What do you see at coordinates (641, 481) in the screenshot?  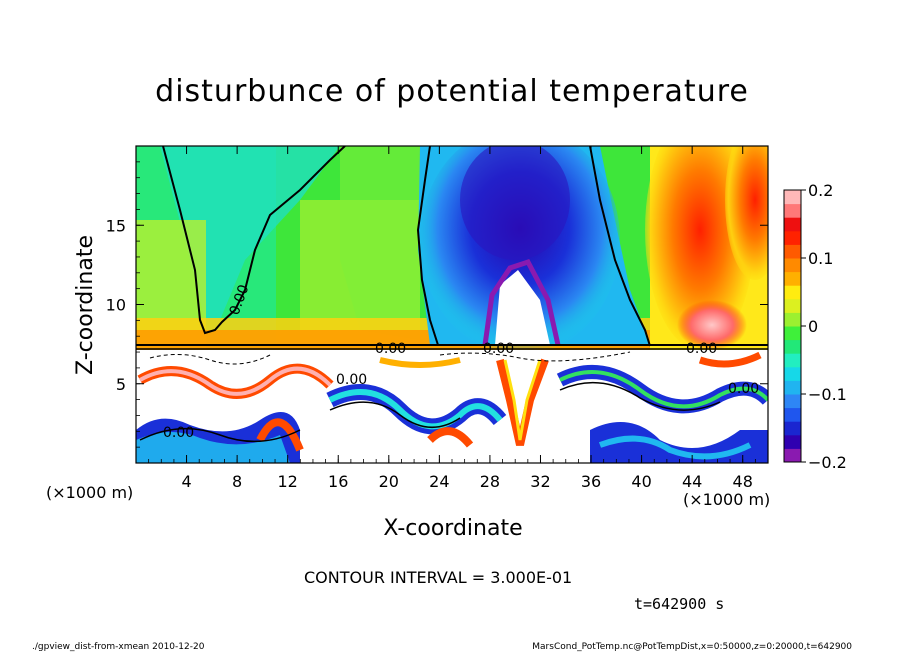 I see `x-tick-label-9: 40` at bounding box center [641, 481].